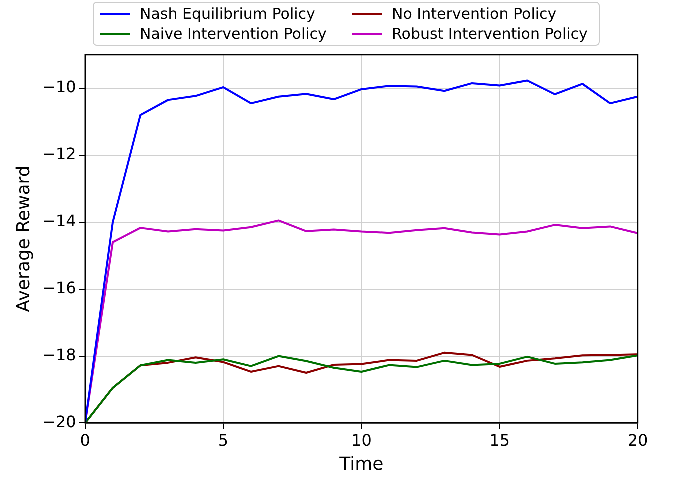  What do you see at coordinates (638, 440) in the screenshot?
I see `x-tick-label: 20` at bounding box center [638, 440].